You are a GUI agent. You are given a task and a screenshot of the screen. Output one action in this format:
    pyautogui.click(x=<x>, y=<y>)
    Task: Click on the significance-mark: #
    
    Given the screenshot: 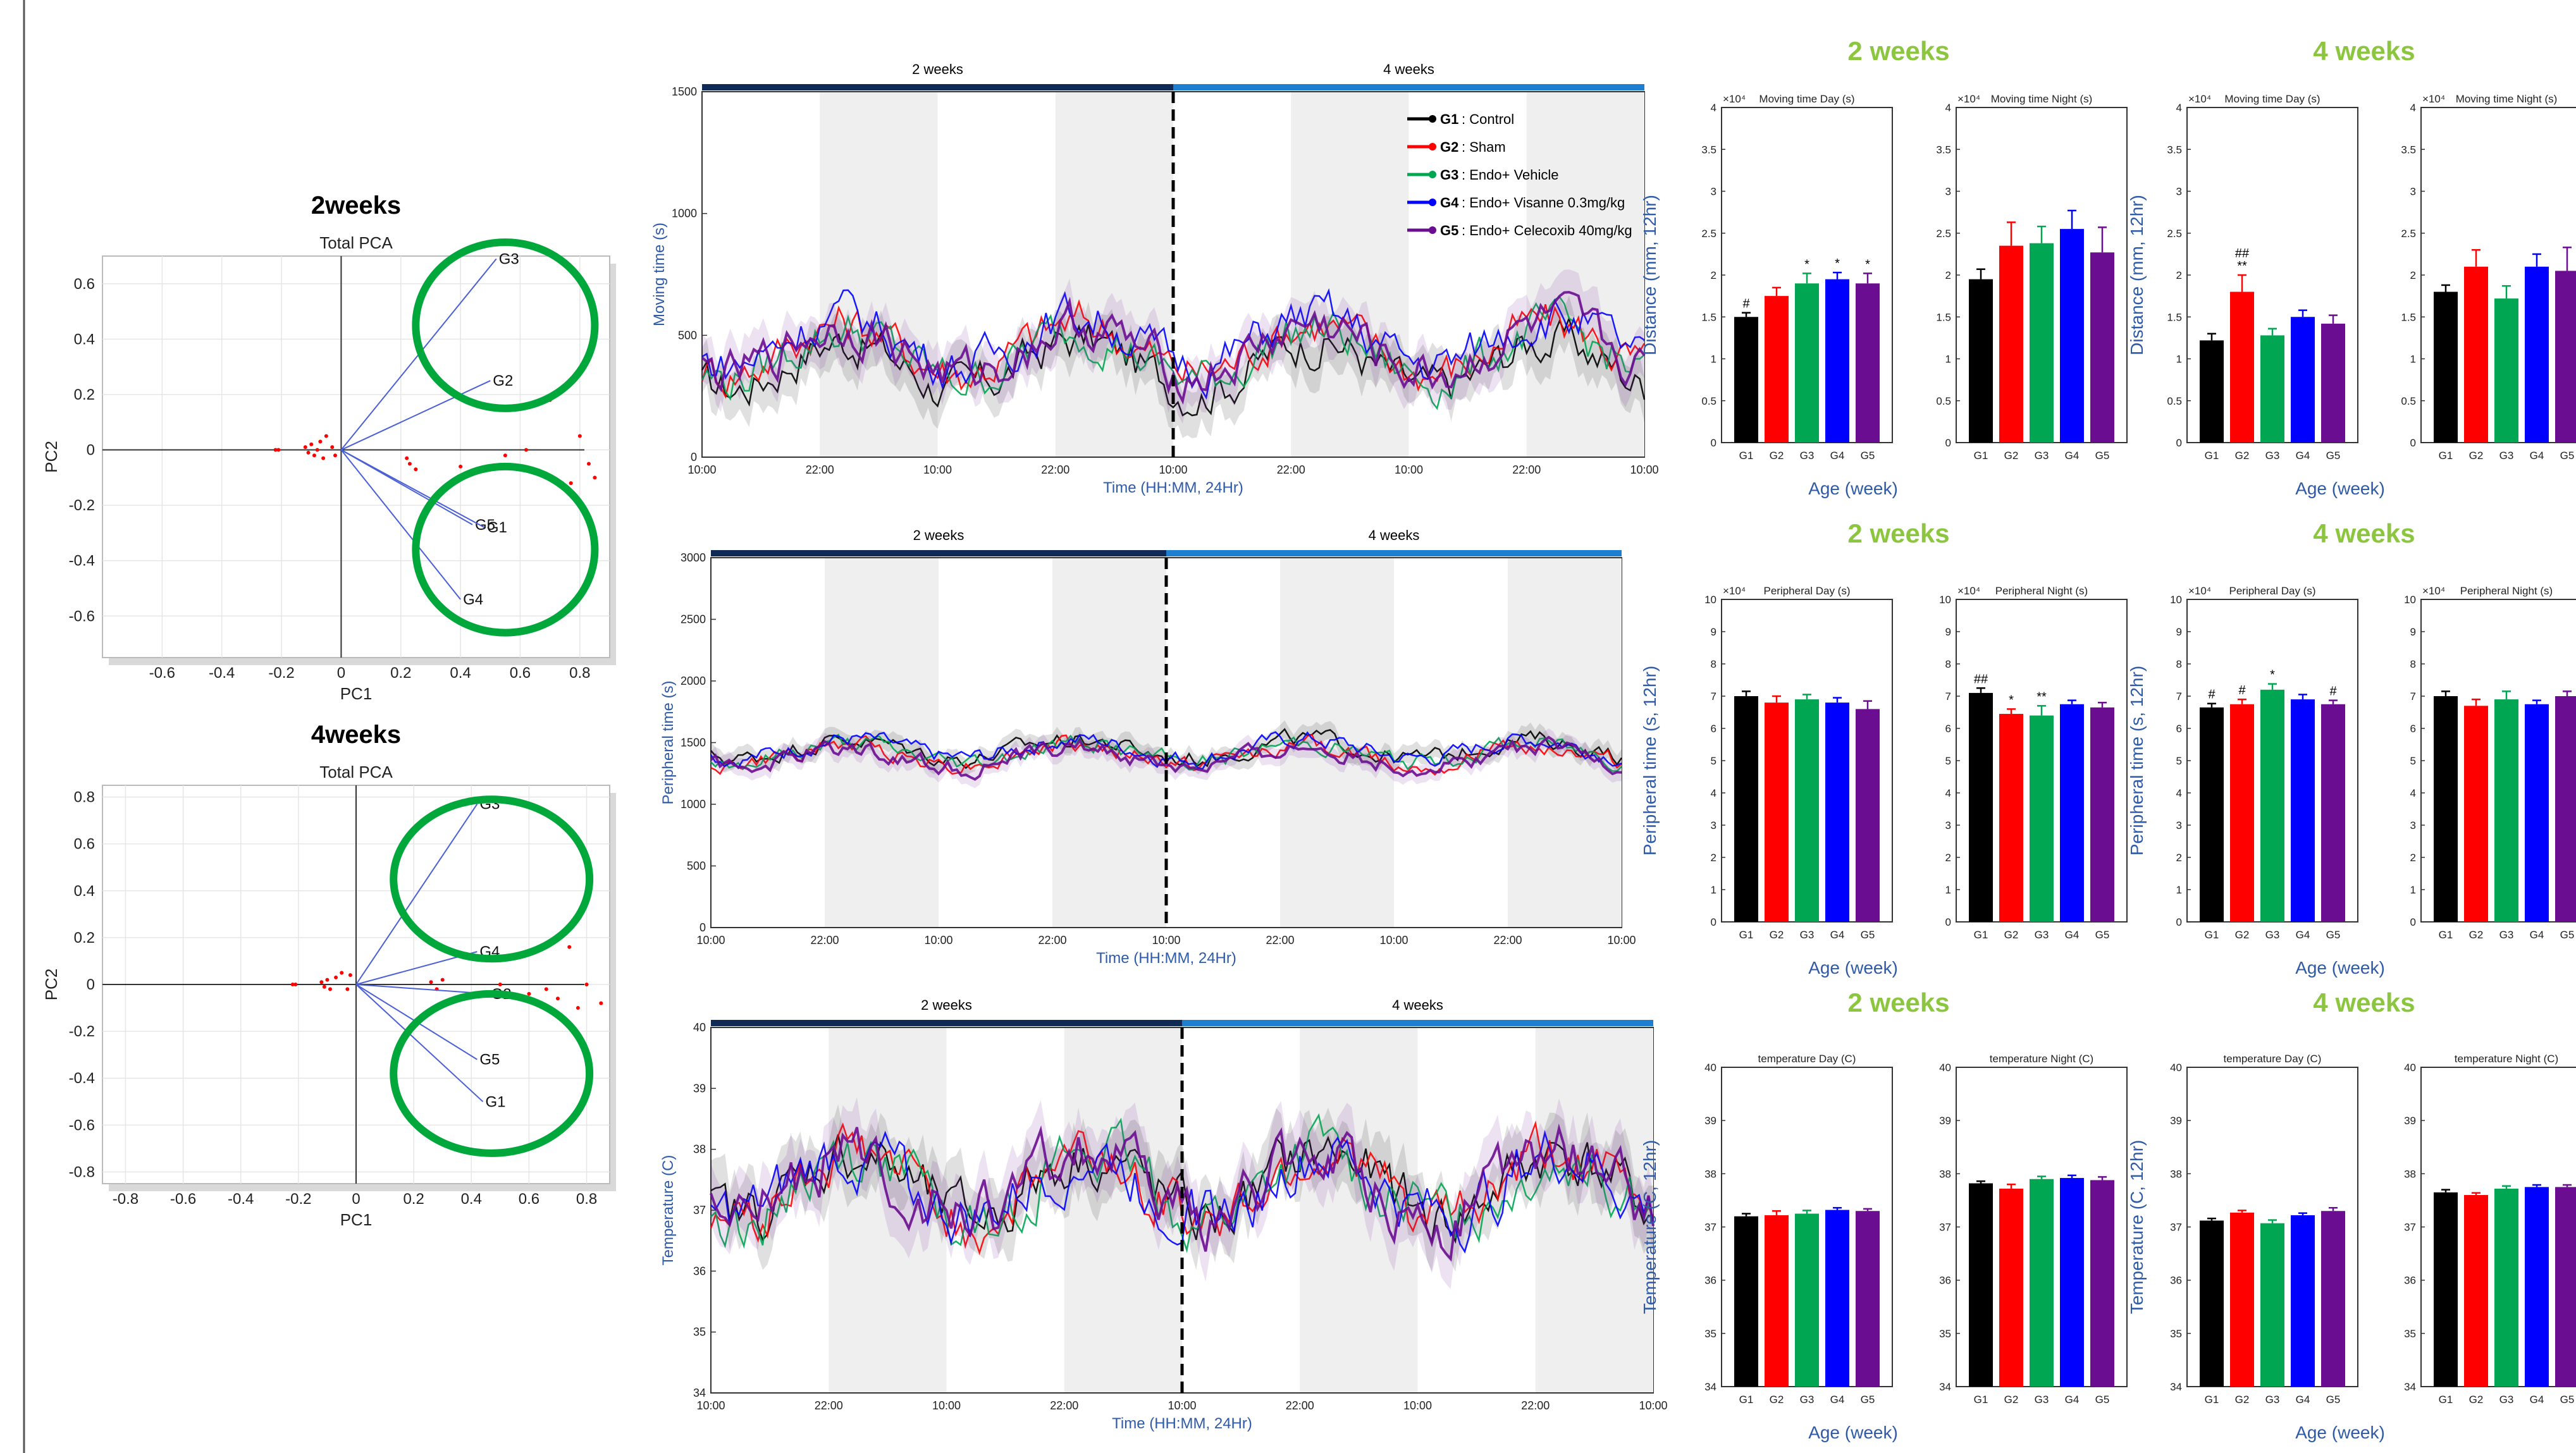 What is the action you would take?
    pyautogui.click(x=2333, y=692)
    